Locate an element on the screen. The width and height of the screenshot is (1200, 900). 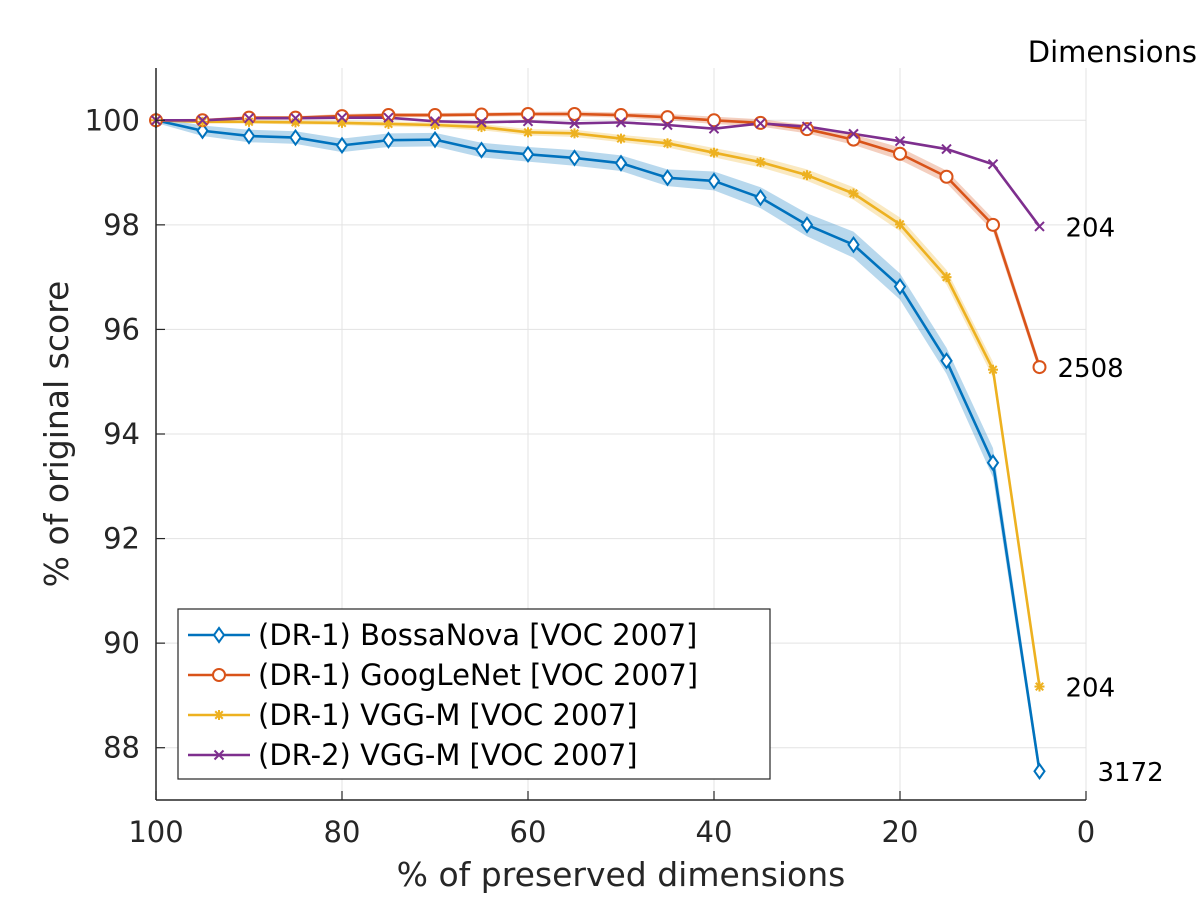
end-label-series-2: 2508 is located at coordinates (1091, 369).